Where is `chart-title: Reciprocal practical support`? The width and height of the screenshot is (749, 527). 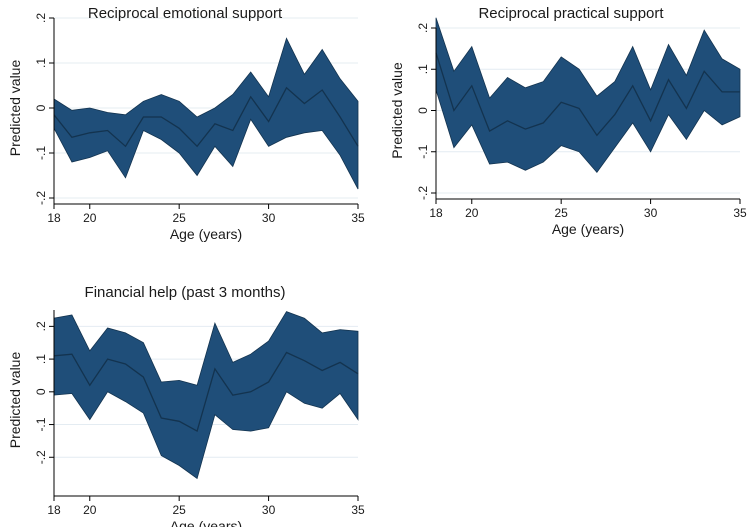 chart-title: Reciprocal practical support is located at coordinates (571, 13).